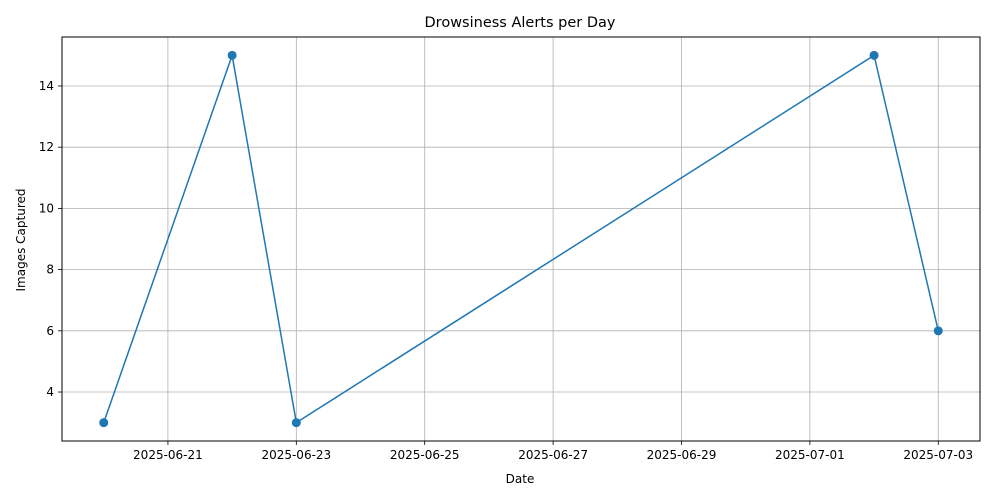  I want to click on x-tick-label: 2025-06-21, so click(168, 455).